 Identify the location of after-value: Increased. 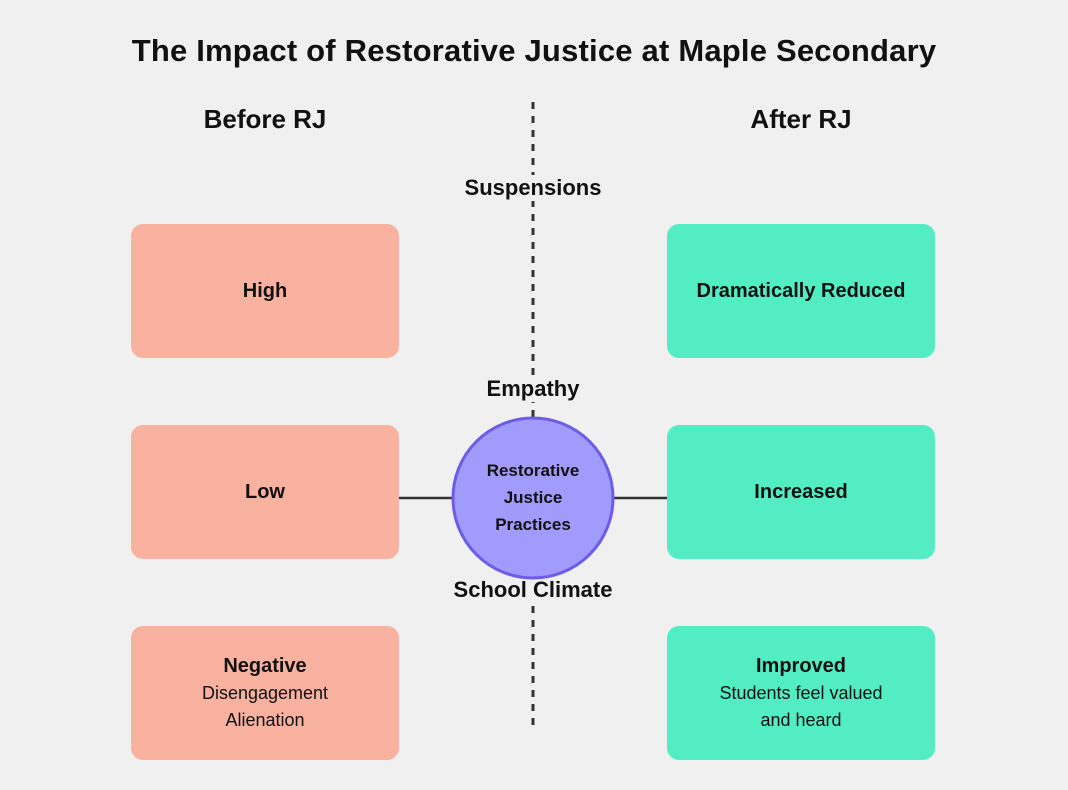
(801, 491).